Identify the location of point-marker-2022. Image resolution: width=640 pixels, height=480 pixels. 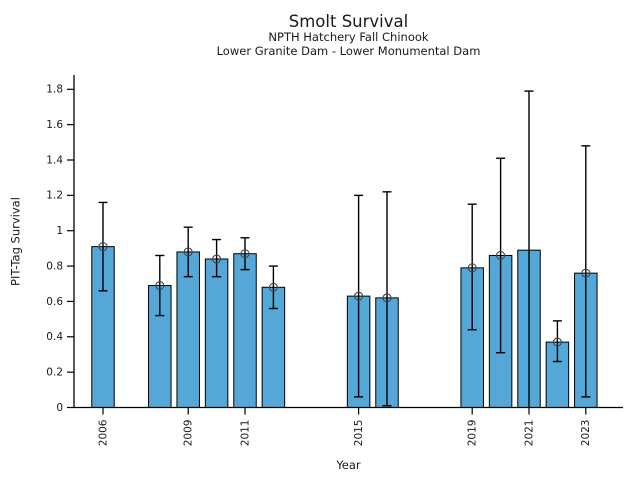
(557, 342).